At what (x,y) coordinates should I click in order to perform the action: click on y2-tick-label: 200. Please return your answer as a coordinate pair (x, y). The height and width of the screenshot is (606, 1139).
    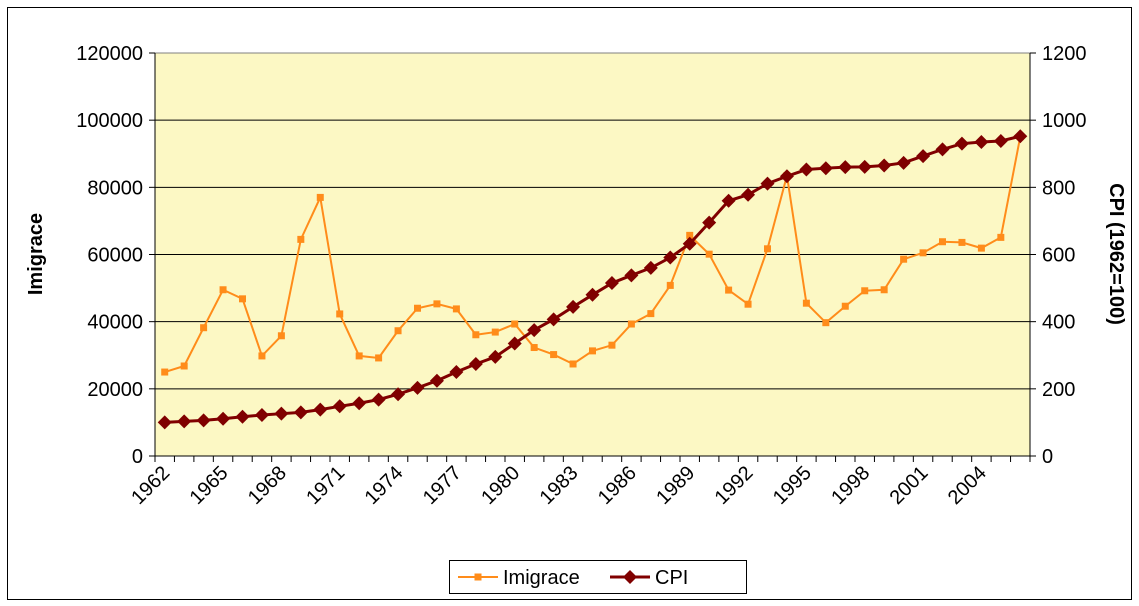
    Looking at the image, I should click on (1058, 390).